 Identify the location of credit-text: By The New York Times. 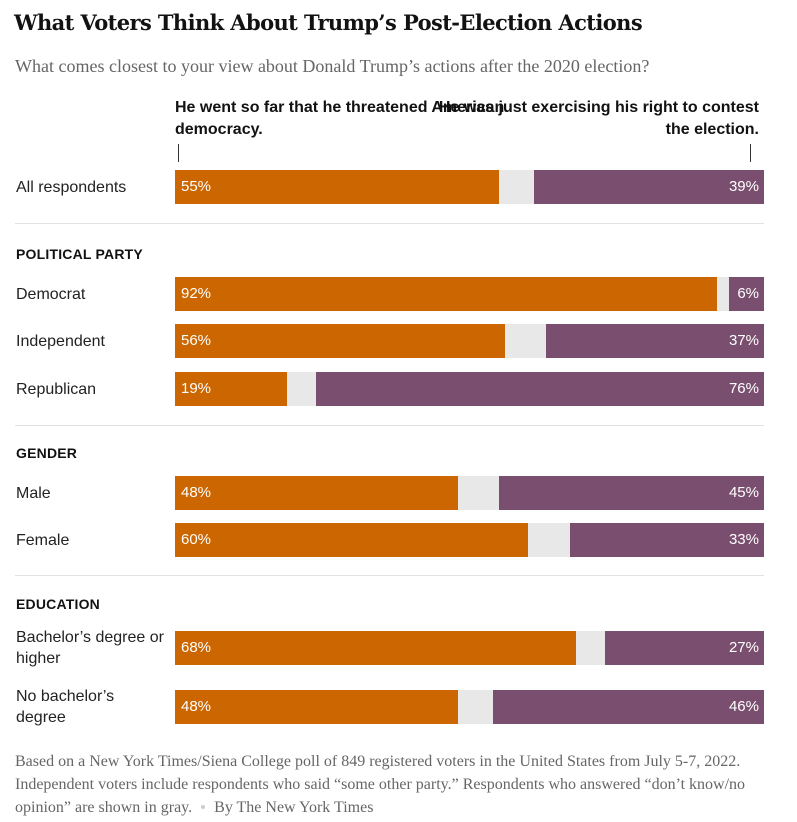
(294, 807).